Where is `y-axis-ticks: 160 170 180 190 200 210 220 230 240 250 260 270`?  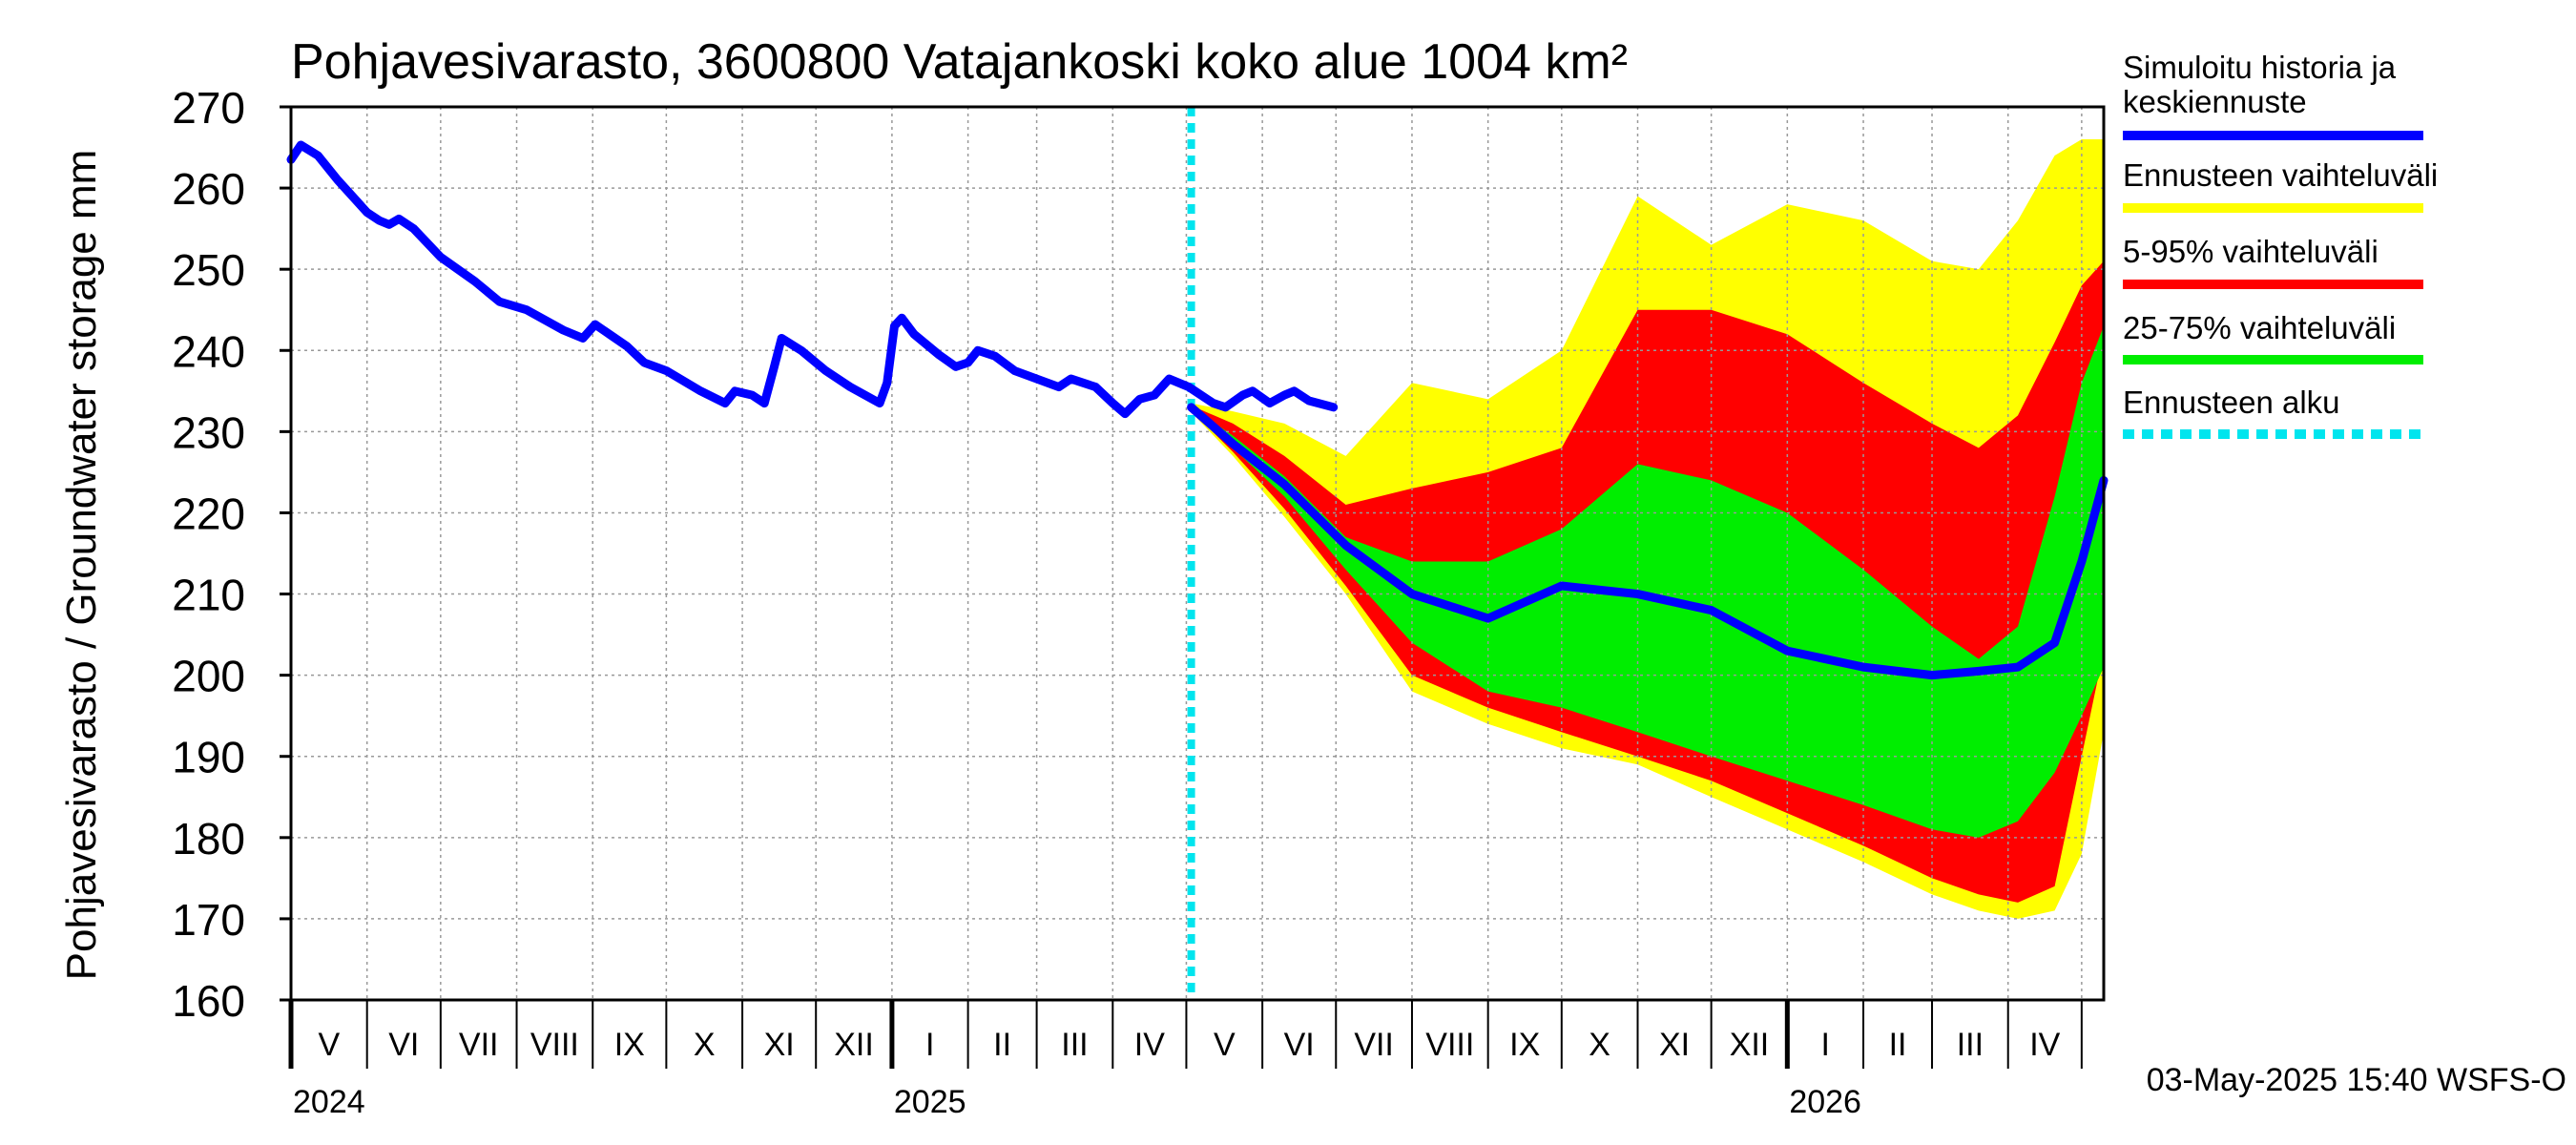
y-axis-ticks: 160 170 180 190 200 210 220 230 240 250 260 270 is located at coordinates (231, 555).